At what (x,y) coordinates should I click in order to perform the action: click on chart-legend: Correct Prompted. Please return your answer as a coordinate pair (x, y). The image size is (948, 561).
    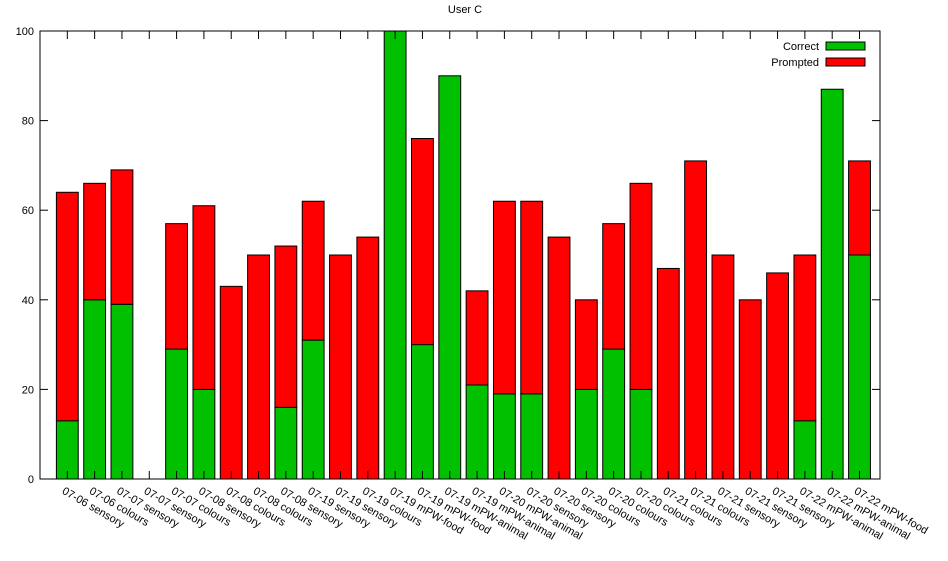
    Looking at the image, I should click on (818, 55).